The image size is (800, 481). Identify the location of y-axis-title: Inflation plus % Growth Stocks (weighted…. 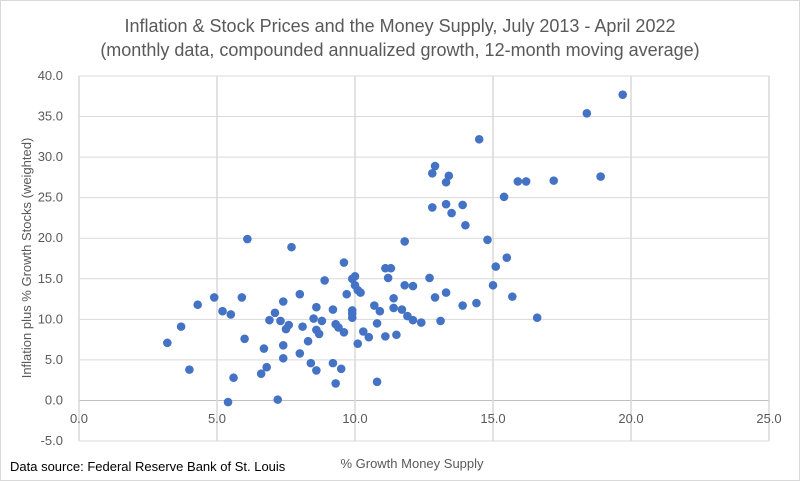
(26, 258).